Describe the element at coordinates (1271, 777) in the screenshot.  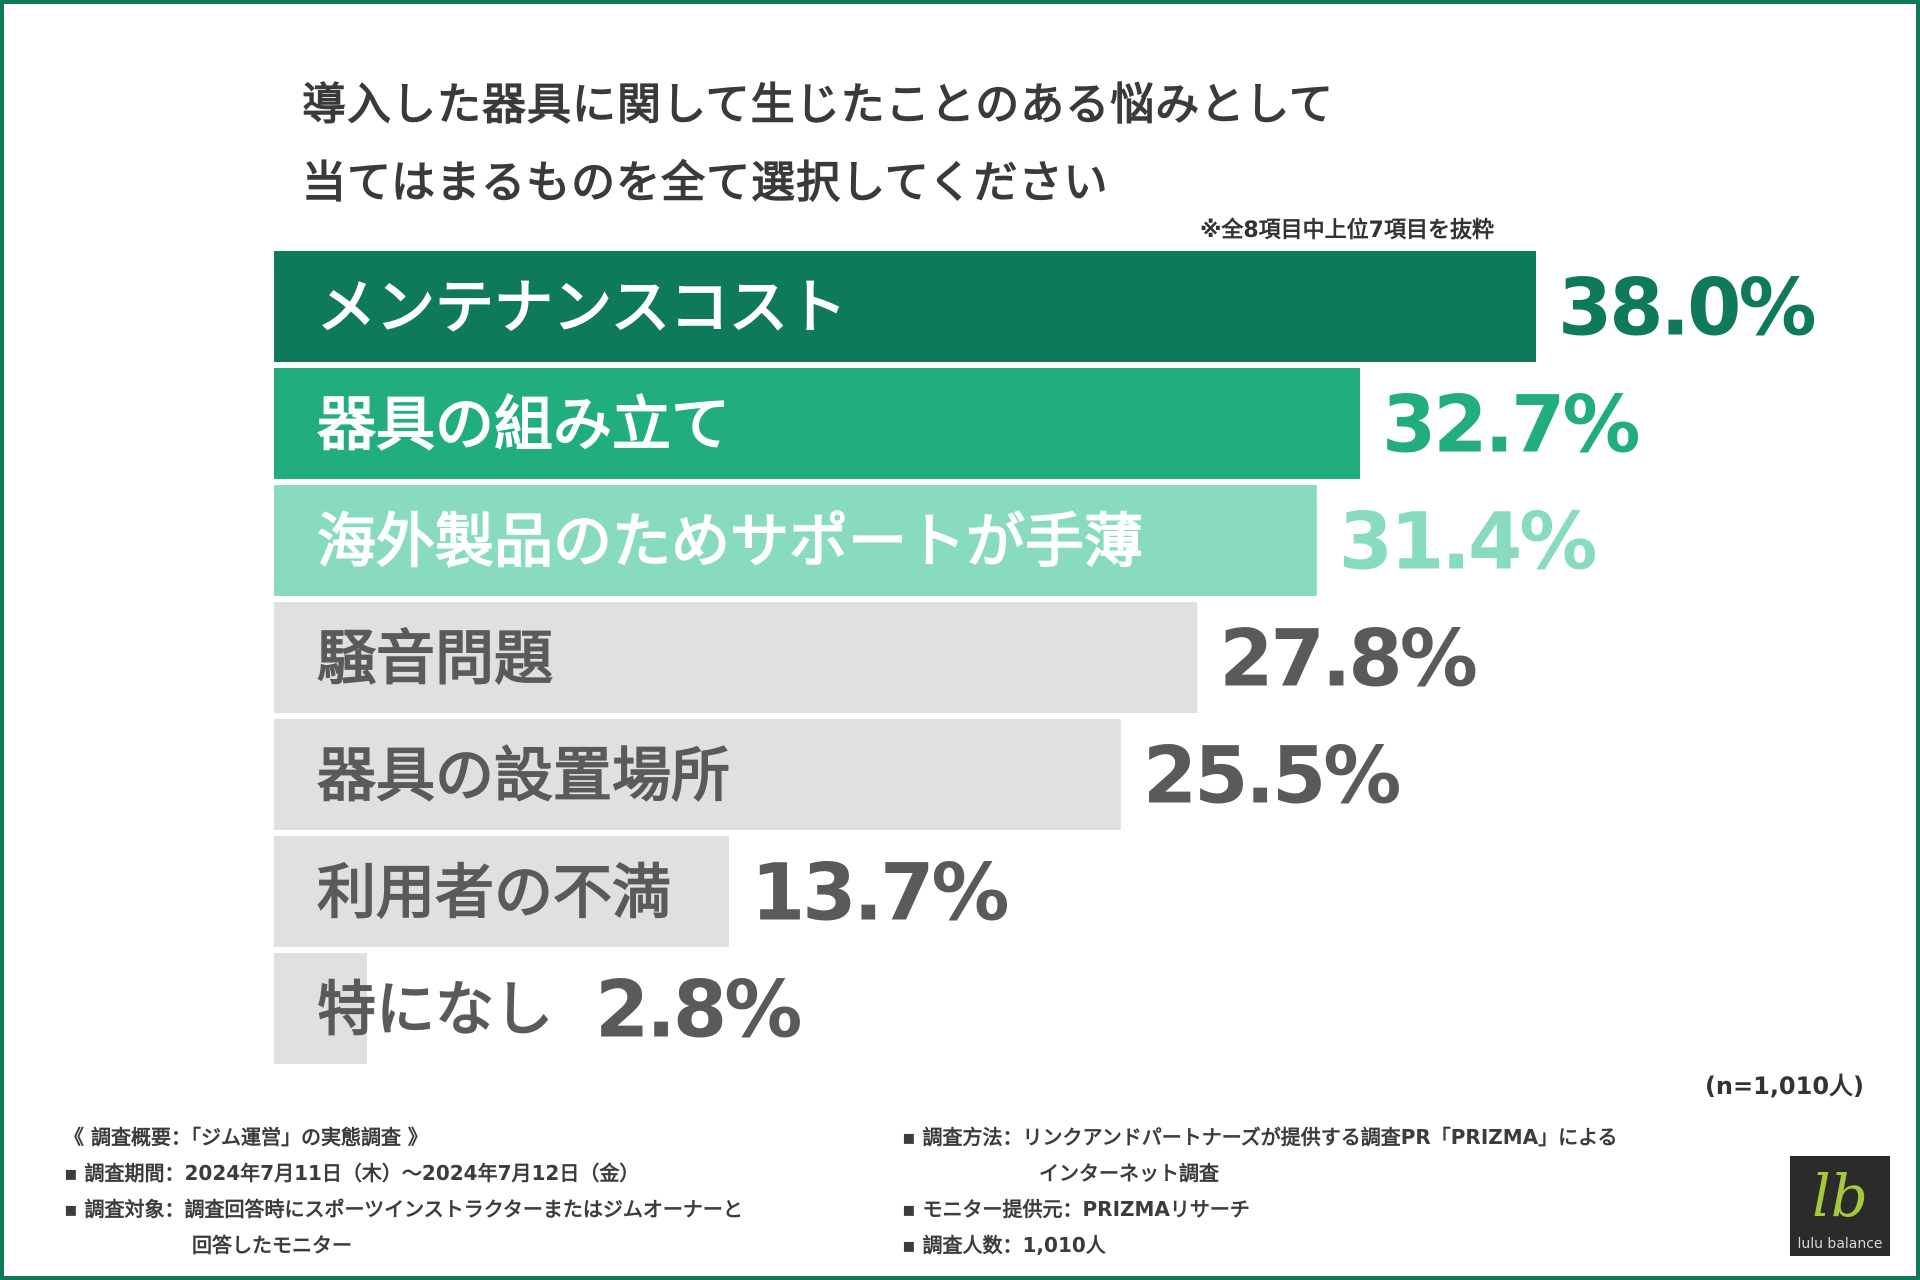
I see `value-label-5: 25.5%` at that location.